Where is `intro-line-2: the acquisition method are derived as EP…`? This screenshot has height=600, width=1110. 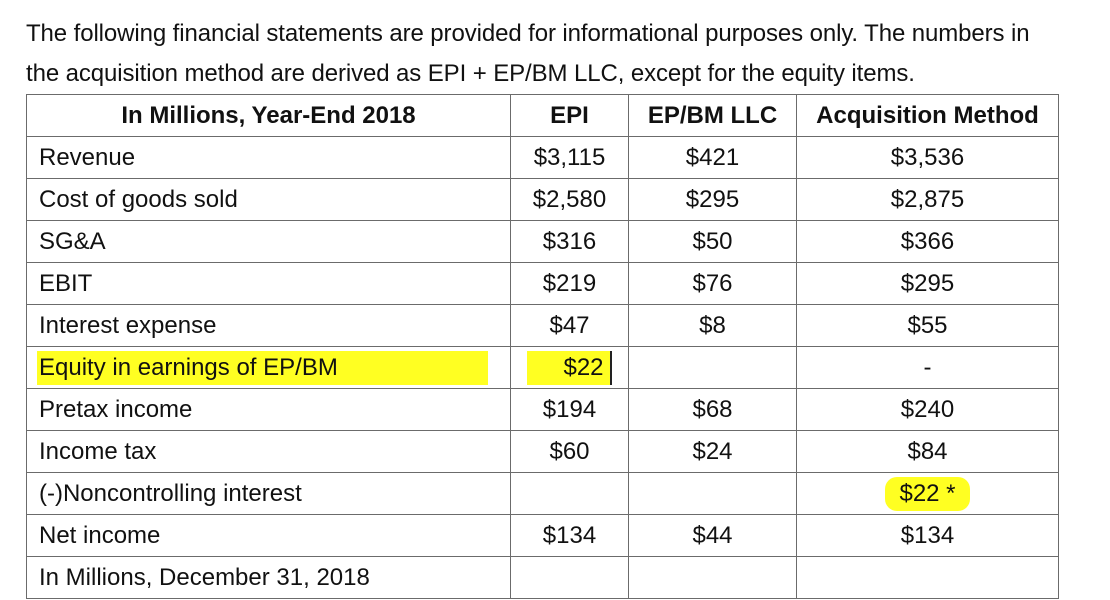 intro-line-2: the acquisition method are derived as EP… is located at coordinates (470, 73).